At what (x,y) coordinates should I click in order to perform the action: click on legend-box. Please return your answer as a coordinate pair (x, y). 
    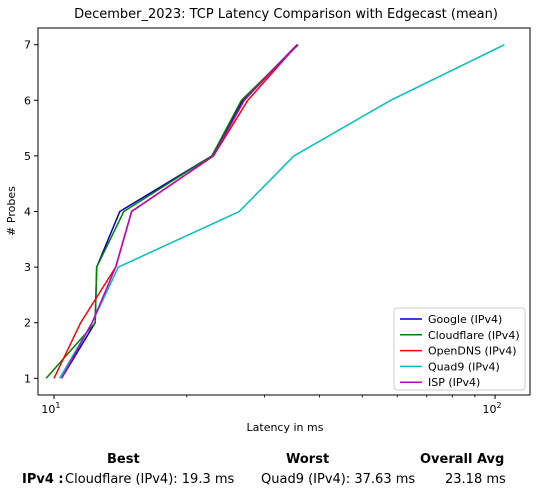
    Looking at the image, I should click on (459, 349).